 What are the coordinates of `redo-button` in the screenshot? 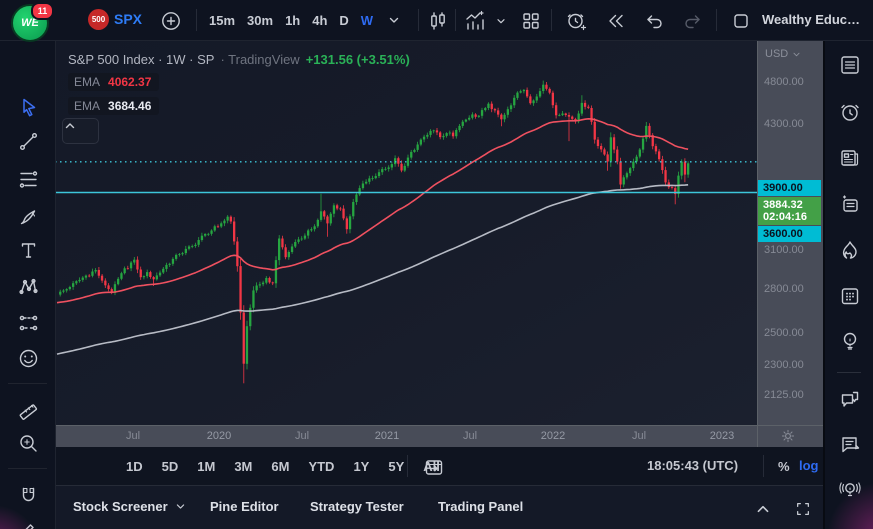 It's located at (693, 21).